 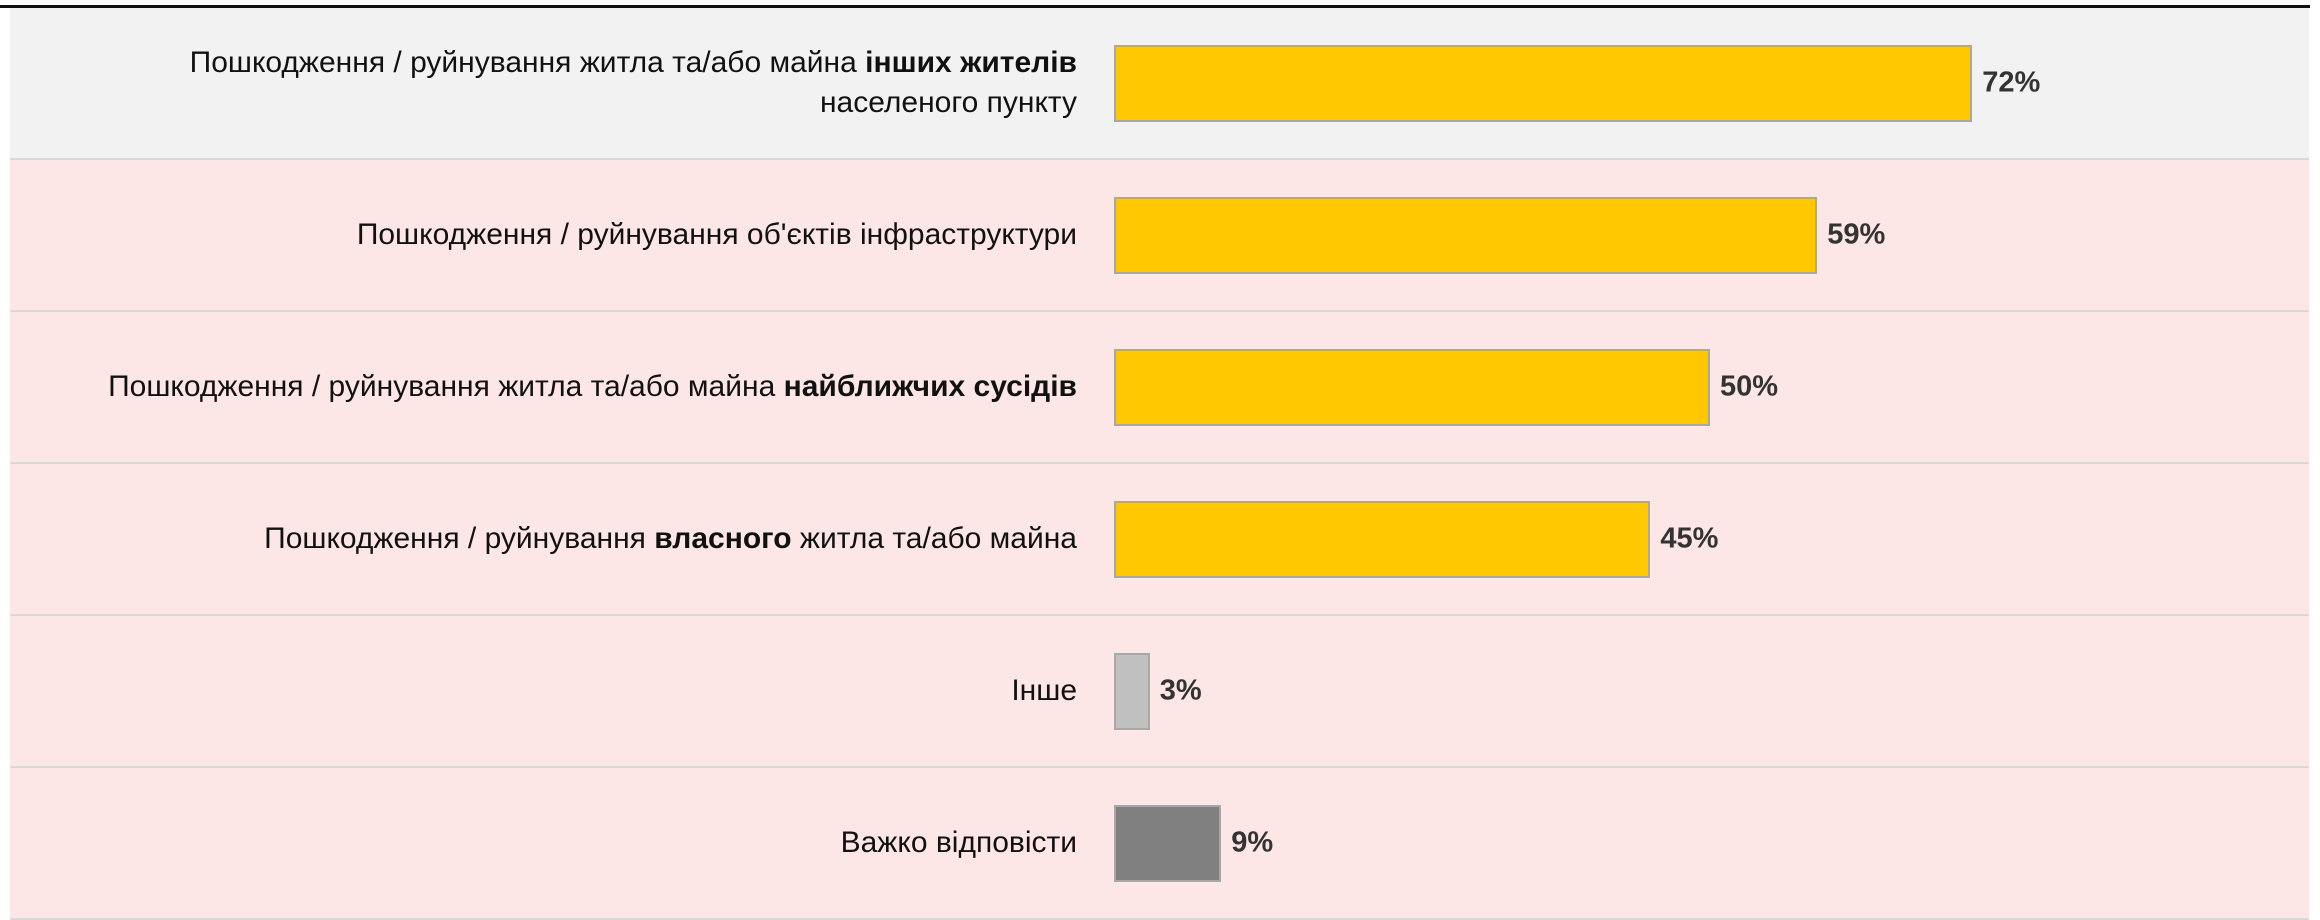 I want to click on value-label: 72%, so click(x=2011, y=82).